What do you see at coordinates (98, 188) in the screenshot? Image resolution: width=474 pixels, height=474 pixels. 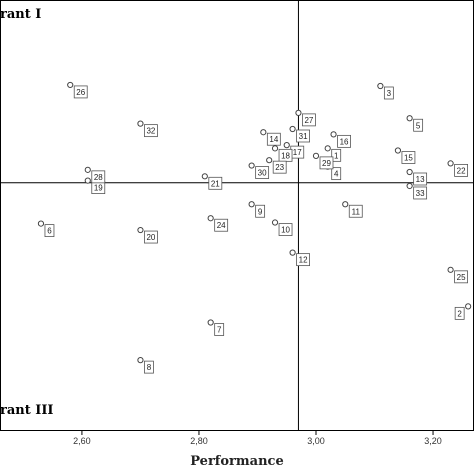 I see `point-label: 19` at bounding box center [98, 188].